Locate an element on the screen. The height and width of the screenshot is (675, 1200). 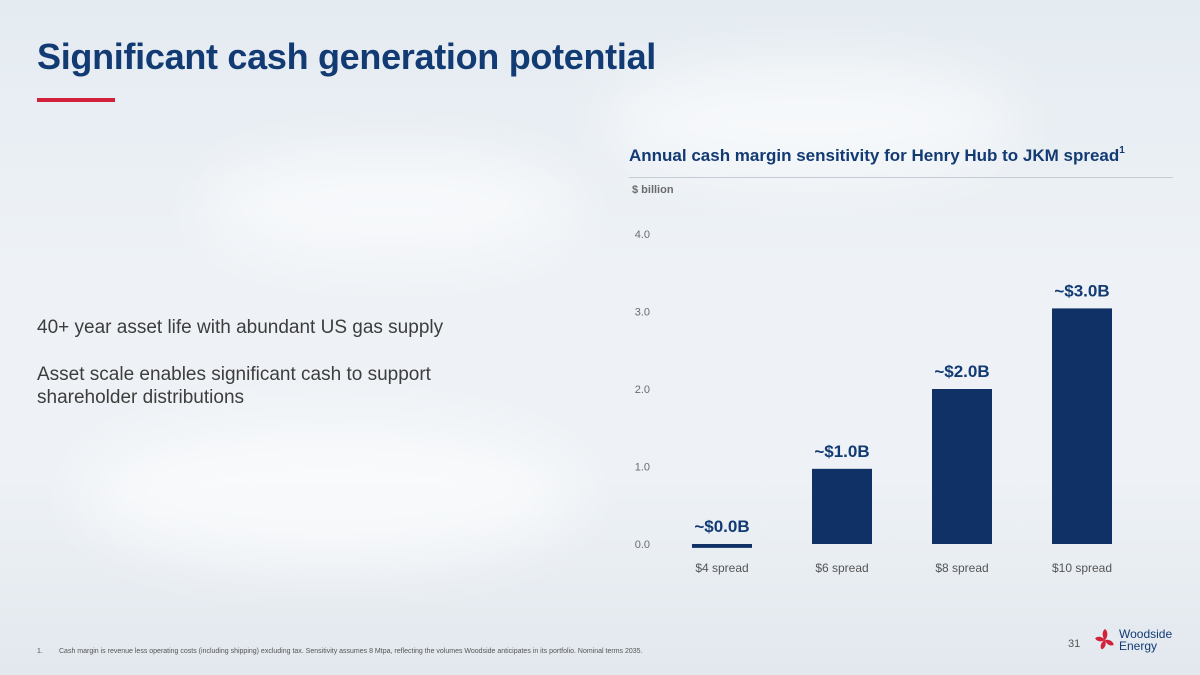
data-label: ~$3.0B is located at coordinates (1081, 290).